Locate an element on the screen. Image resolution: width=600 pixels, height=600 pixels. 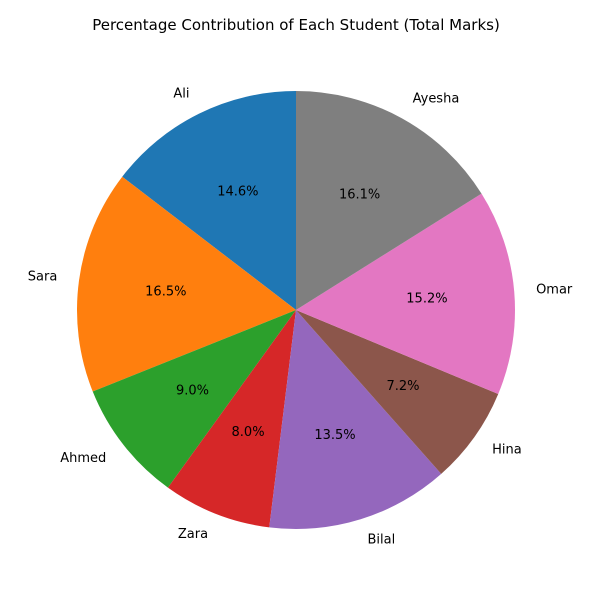
pie-slice-omar is located at coordinates (405, 294).